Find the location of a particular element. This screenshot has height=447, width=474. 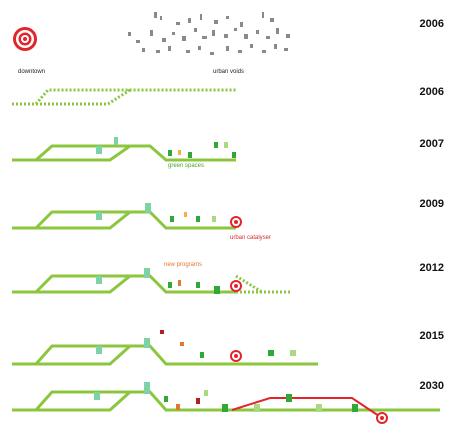

track-2007 is located at coordinates (124, 153).